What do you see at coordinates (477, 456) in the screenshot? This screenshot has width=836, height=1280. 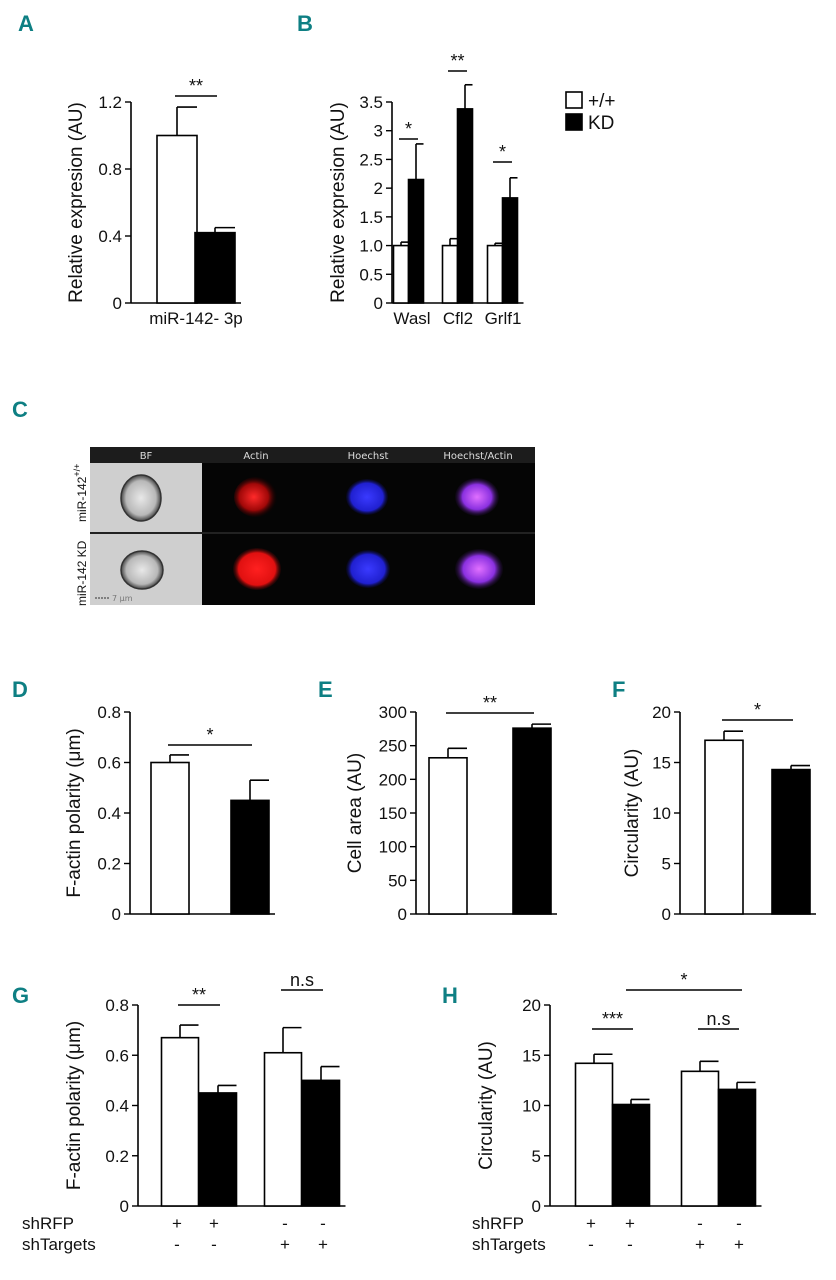 I see `column-label-merge: Hoechst/Actin` at bounding box center [477, 456].